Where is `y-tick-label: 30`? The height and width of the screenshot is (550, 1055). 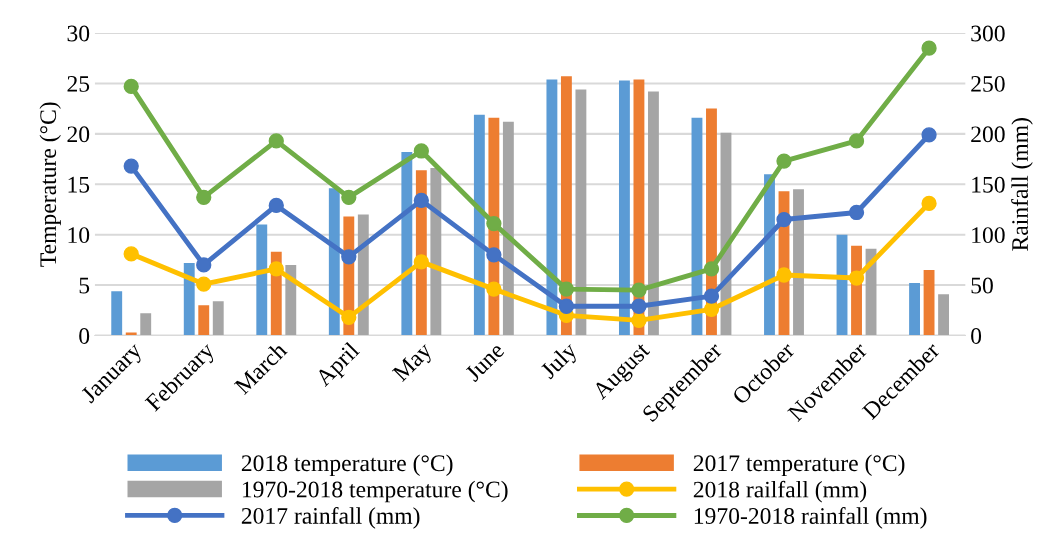
y-tick-label: 30 is located at coordinates (78, 33).